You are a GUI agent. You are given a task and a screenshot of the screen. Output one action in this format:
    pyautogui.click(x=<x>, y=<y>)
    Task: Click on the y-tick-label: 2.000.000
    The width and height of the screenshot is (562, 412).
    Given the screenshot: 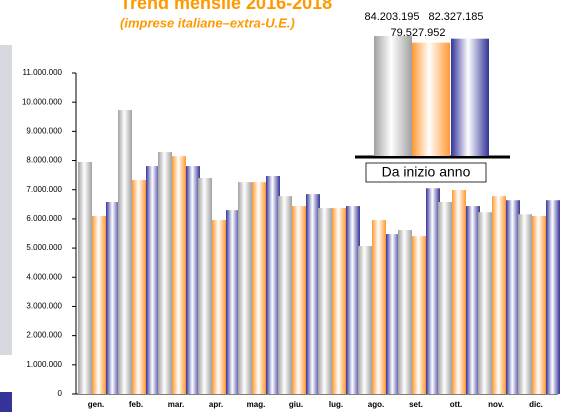 What is the action you would take?
    pyautogui.click(x=44, y=335)
    